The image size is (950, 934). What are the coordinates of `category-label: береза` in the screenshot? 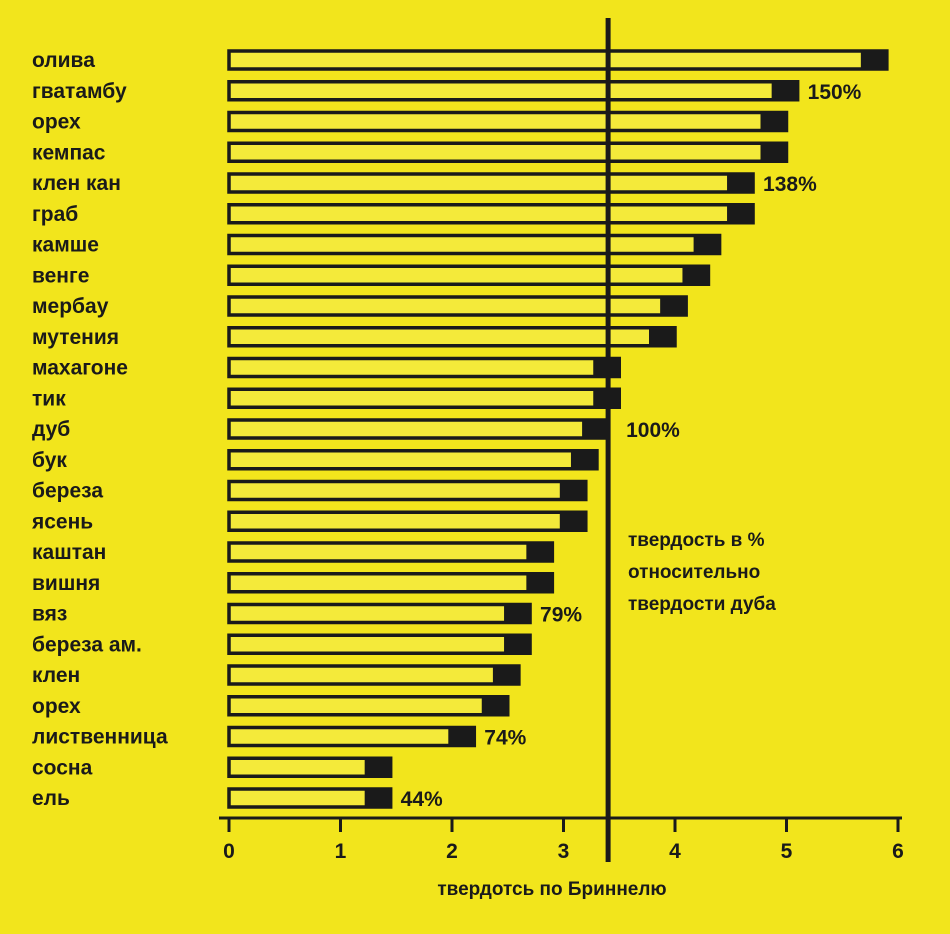 It's located at (67, 491).